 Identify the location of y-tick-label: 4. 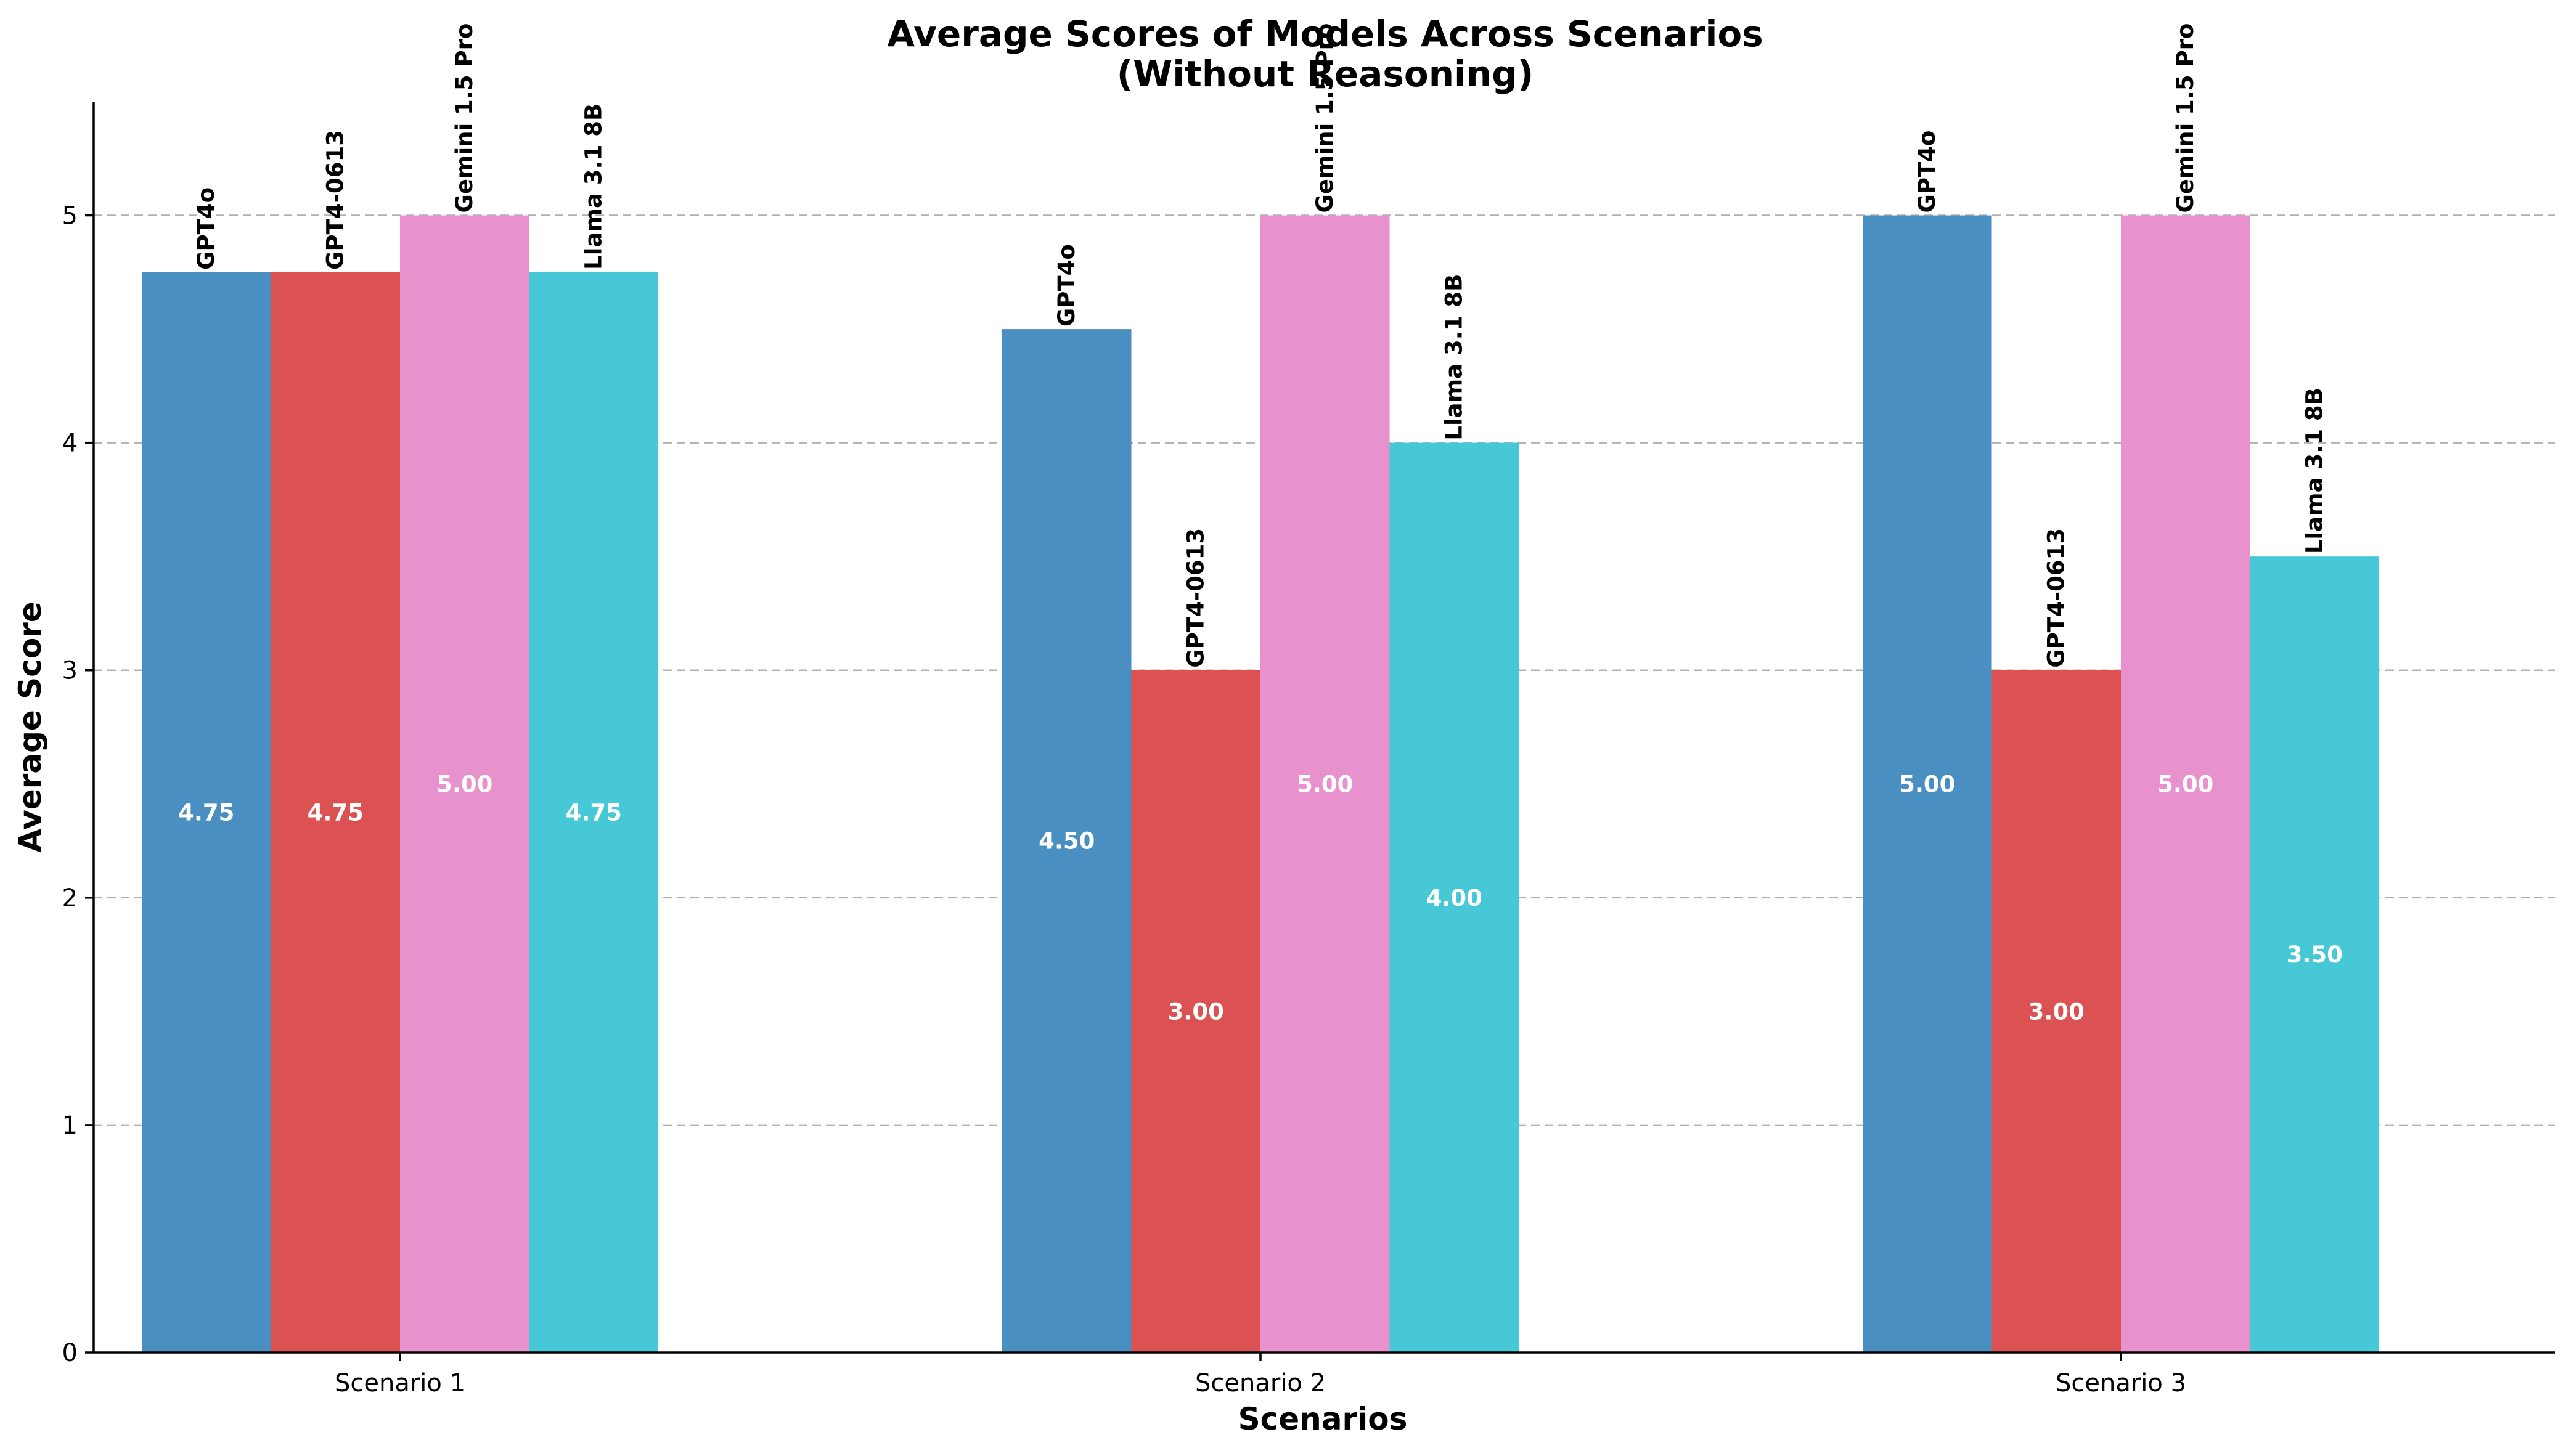
(70, 443).